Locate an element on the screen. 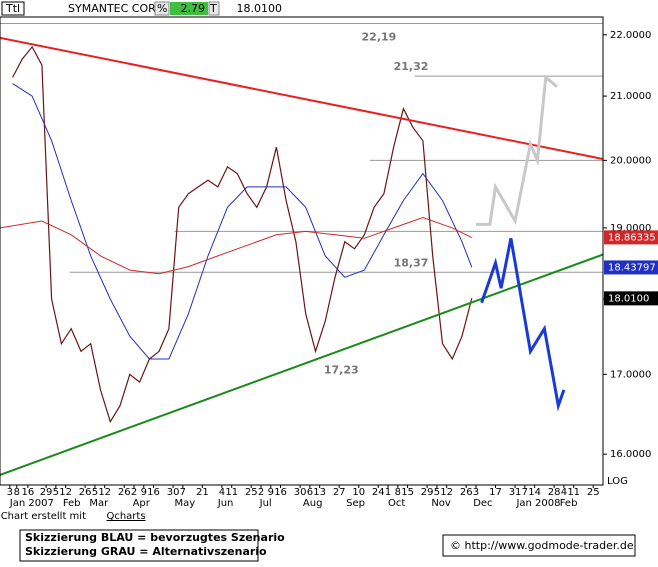 The width and height of the screenshot is (658, 567). month-label: Jan 2008 is located at coordinates (537, 503).